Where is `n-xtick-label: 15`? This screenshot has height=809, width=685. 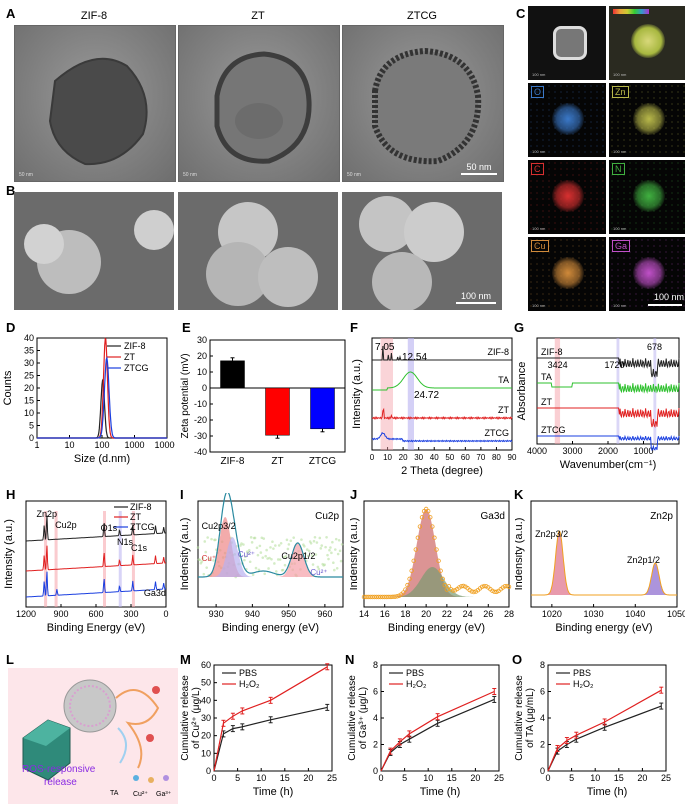 n-xtick-label: 15 is located at coordinates (452, 778).